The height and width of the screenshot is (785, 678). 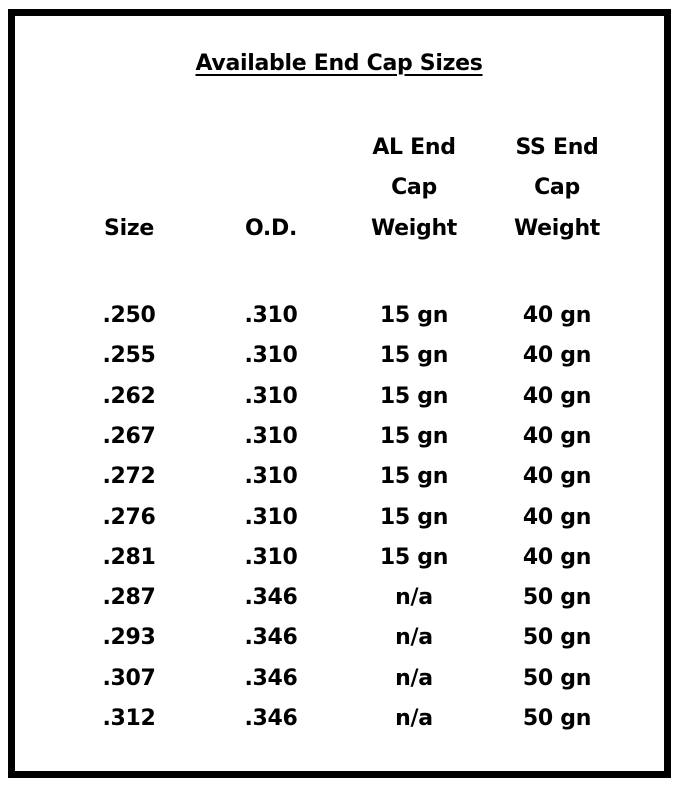 I want to click on column-header: SS End Cap Weight, so click(x=557, y=188).